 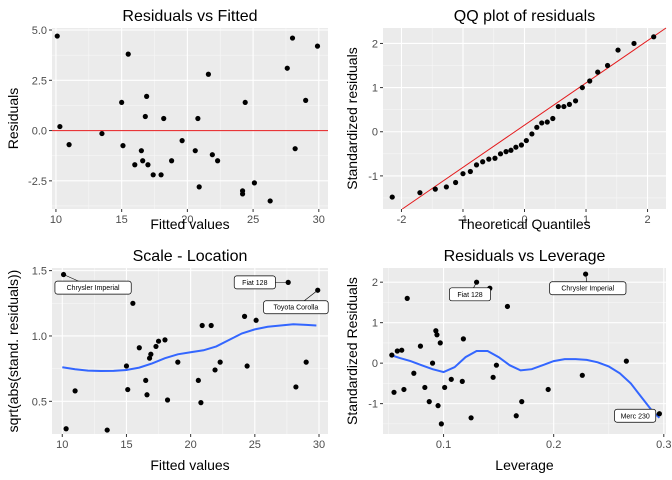 What do you see at coordinates (255, 445) in the screenshot?
I see `x-tick-label: 25` at bounding box center [255, 445].